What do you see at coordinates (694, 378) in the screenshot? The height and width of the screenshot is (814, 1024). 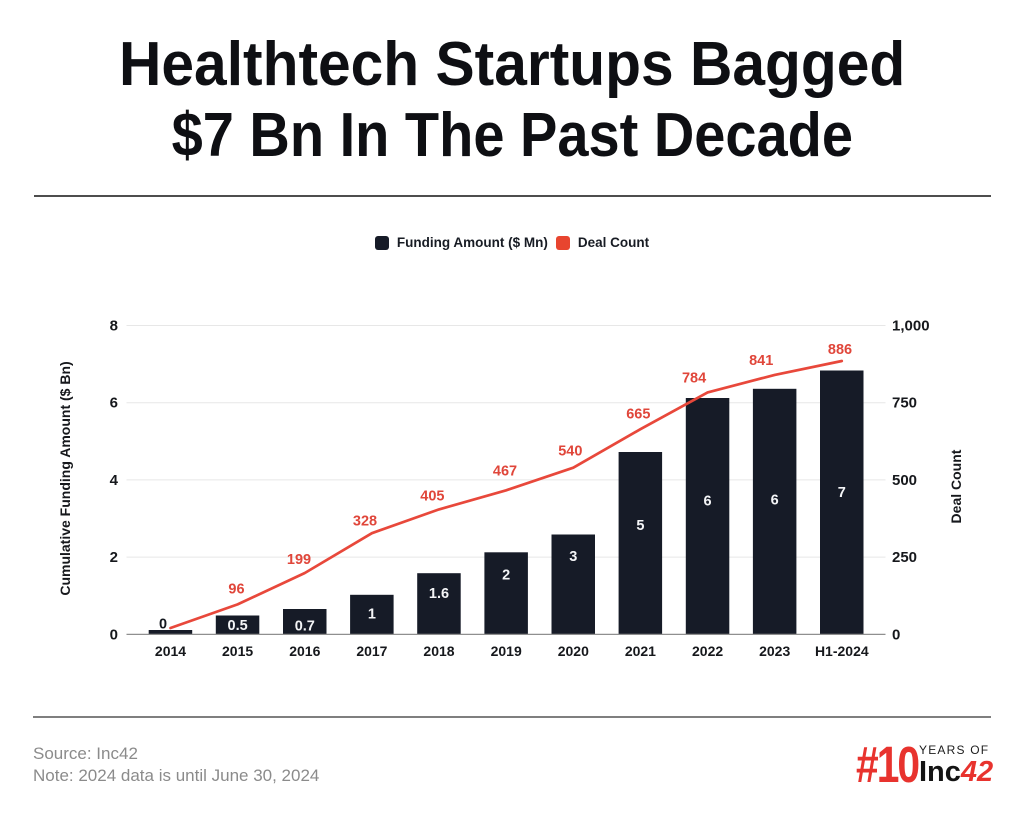 I see `svg-text: 784` at bounding box center [694, 378].